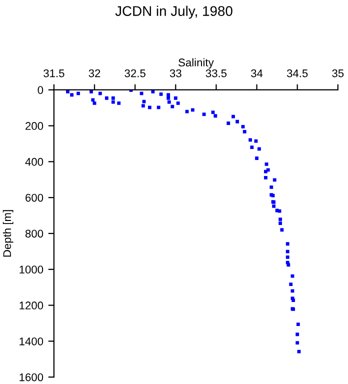  What do you see at coordinates (135, 73) in the screenshot?
I see `x-tick-label: 32.5` at bounding box center [135, 73].